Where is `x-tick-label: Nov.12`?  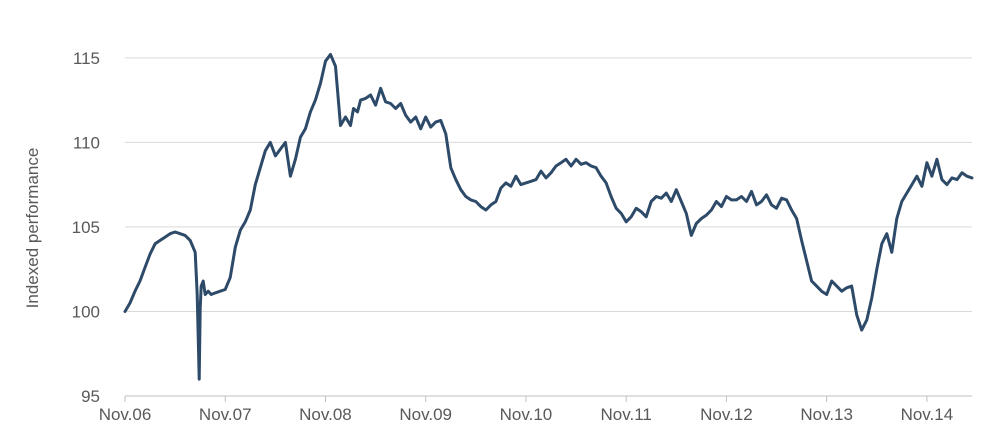 x-tick-label: Nov.12 is located at coordinates (726, 414).